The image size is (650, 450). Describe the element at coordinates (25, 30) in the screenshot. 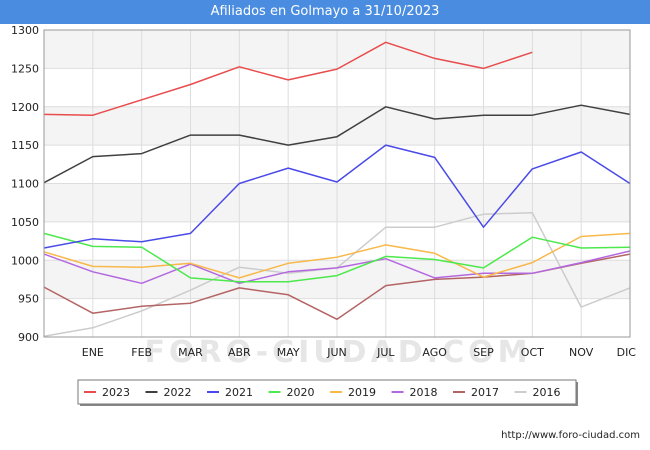

I see `y-tick-label: 1300` at that location.